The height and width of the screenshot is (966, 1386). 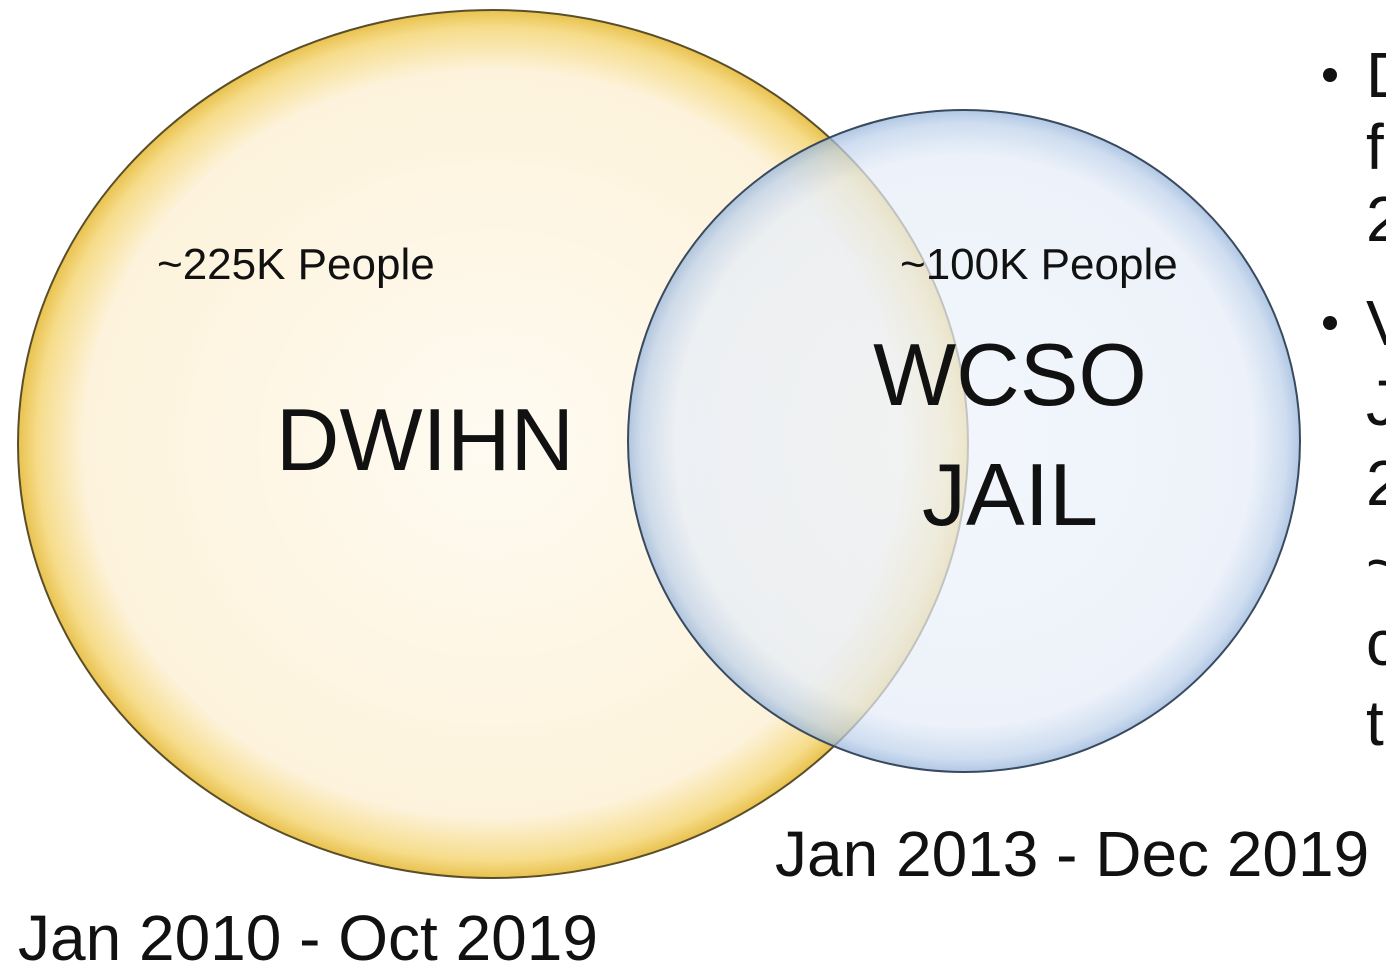 I want to click on bullet-text-line: J, so click(x=1376, y=403).